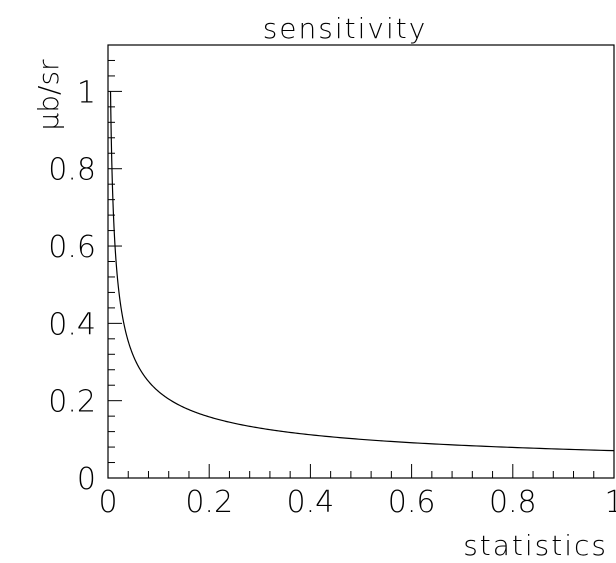 The height and width of the screenshot is (563, 616). I want to click on x-axis-ticks, so click(361, 471).